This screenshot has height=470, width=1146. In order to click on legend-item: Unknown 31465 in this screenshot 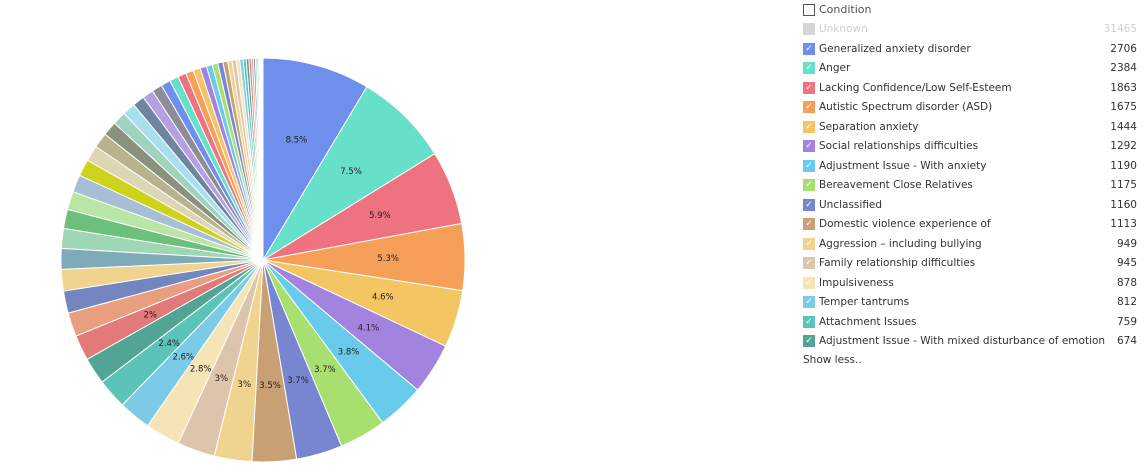, I will do `click(972, 30)`.